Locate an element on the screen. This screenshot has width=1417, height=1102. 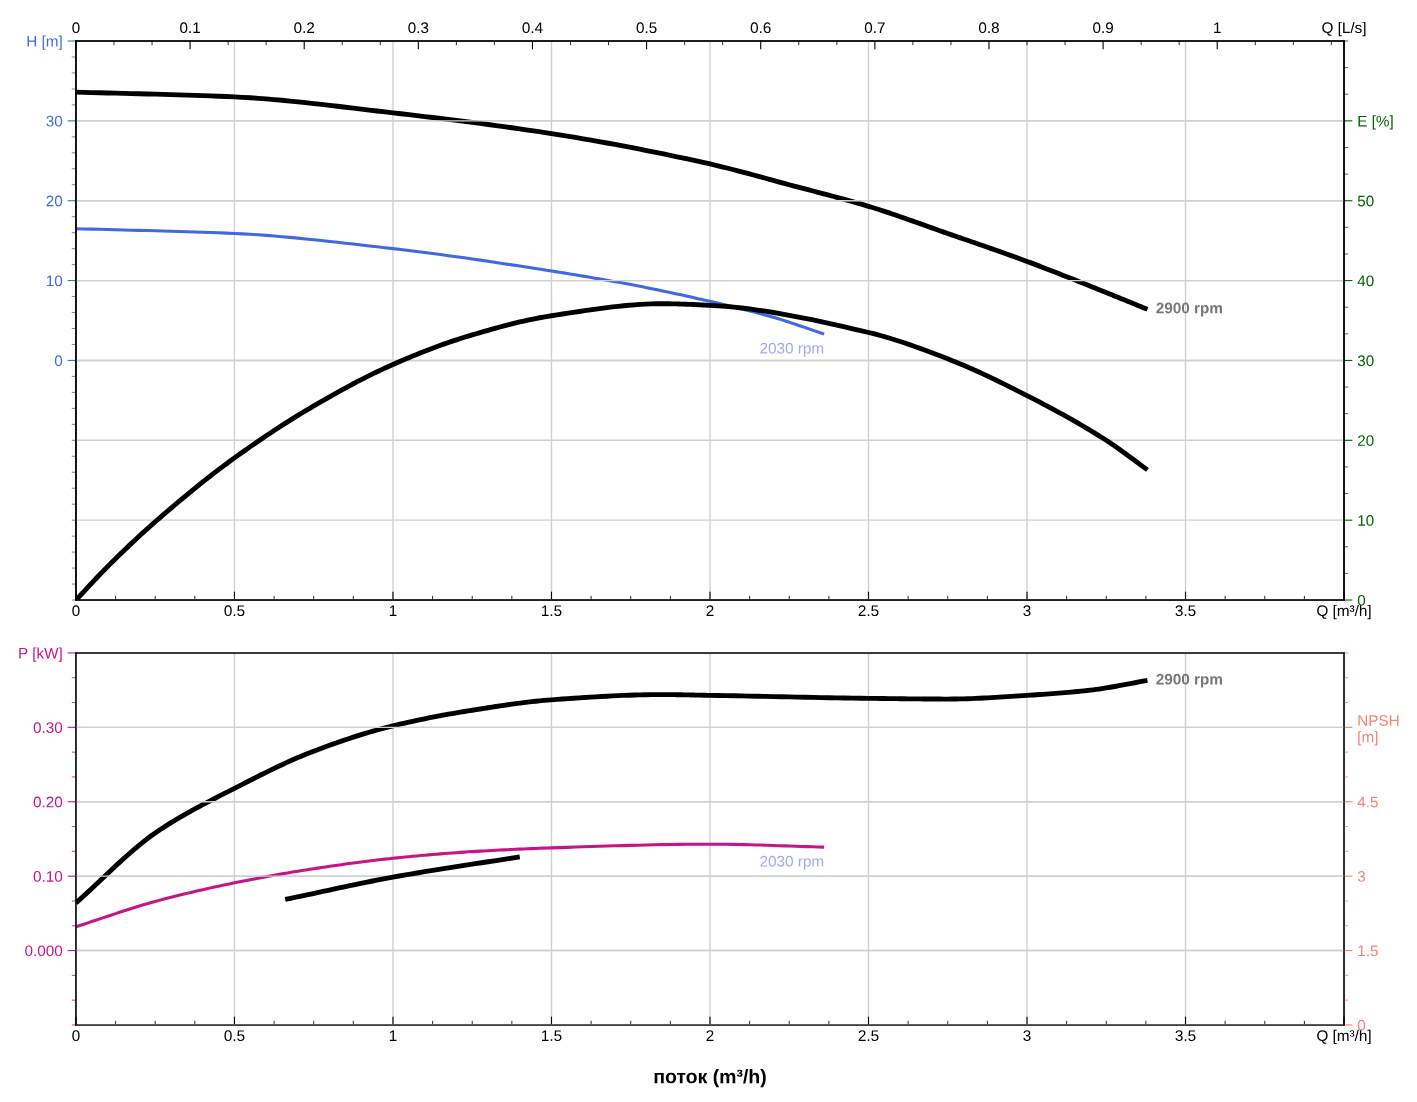
y-tick-label: 20 is located at coordinates (54, 201).